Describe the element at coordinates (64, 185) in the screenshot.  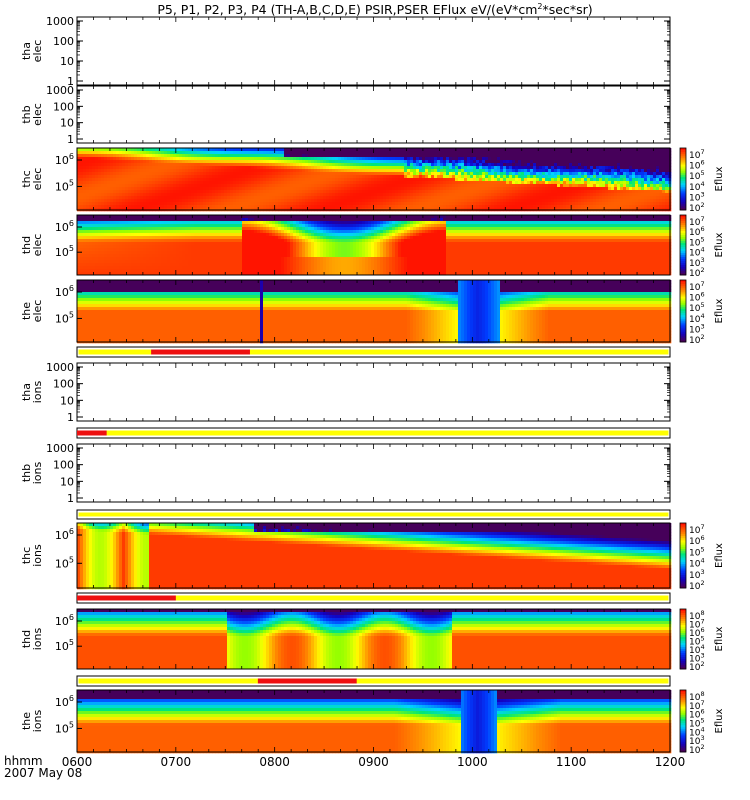
I see `thc-elec-ytick: 105` at that location.